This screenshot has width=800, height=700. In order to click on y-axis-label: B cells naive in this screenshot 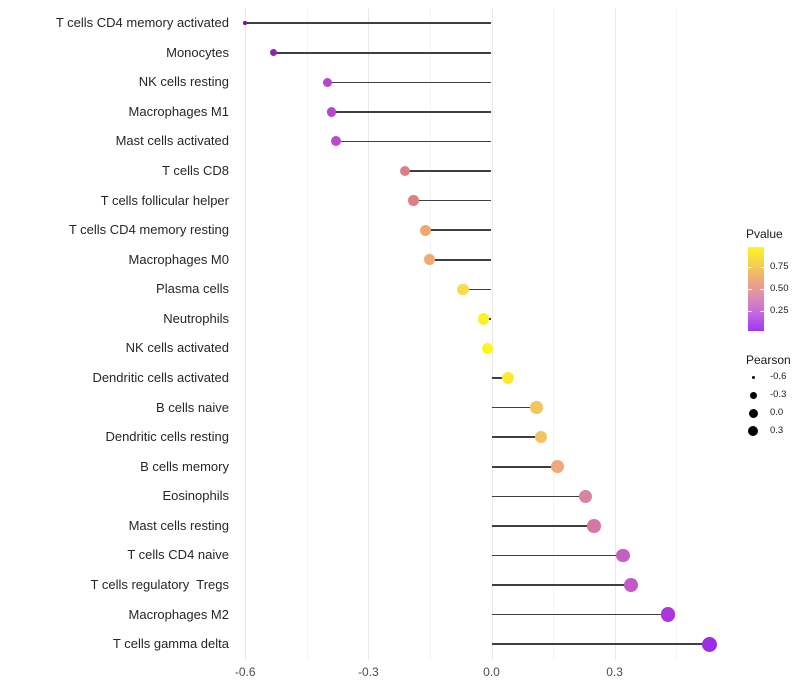, I will do `click(192, 407)`.